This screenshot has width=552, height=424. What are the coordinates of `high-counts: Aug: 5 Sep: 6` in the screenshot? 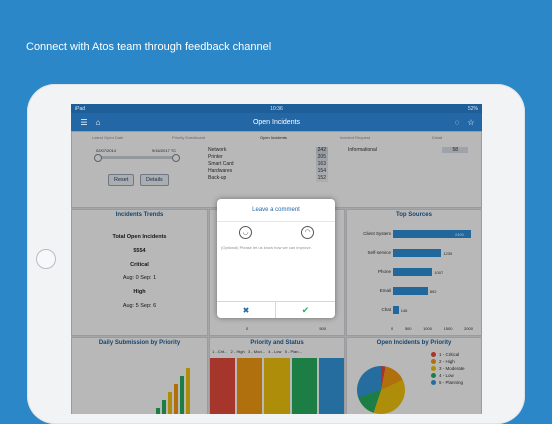 It's located at (139, 306).